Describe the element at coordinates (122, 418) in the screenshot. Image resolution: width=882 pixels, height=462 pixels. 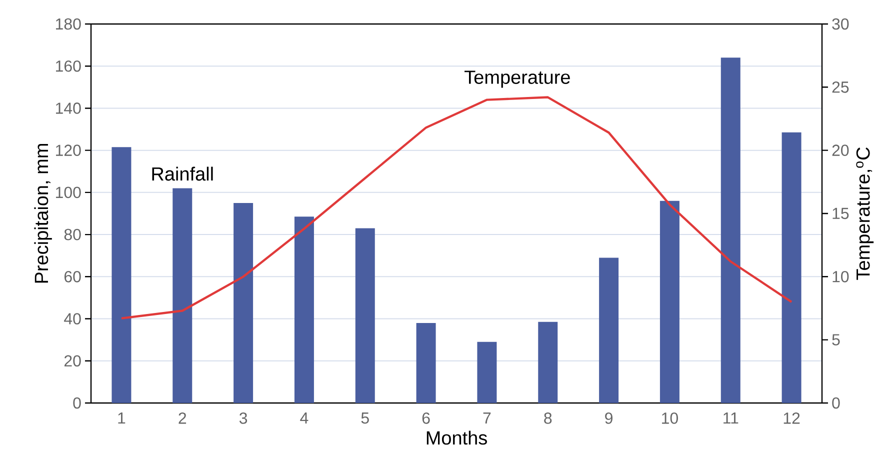
I see `x-tick-label: 1` at that location.